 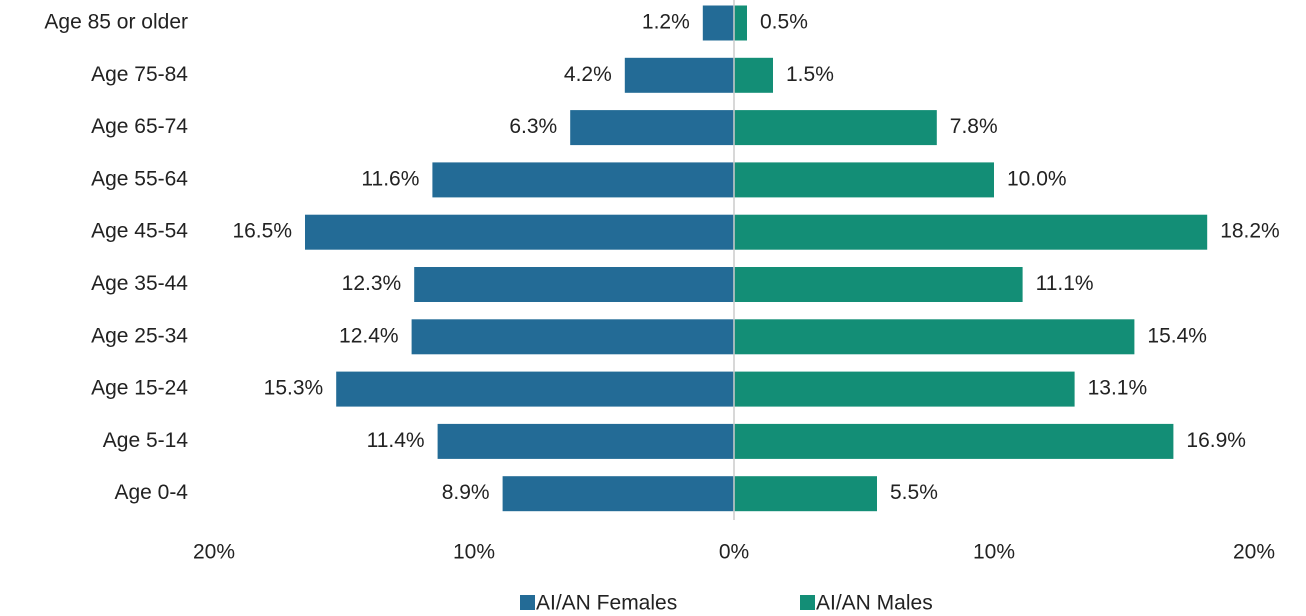 What do you see at coordinates (974, 126) in the screenshot?
I see `data-label: 7.8%` at bounding box center [974, 126].